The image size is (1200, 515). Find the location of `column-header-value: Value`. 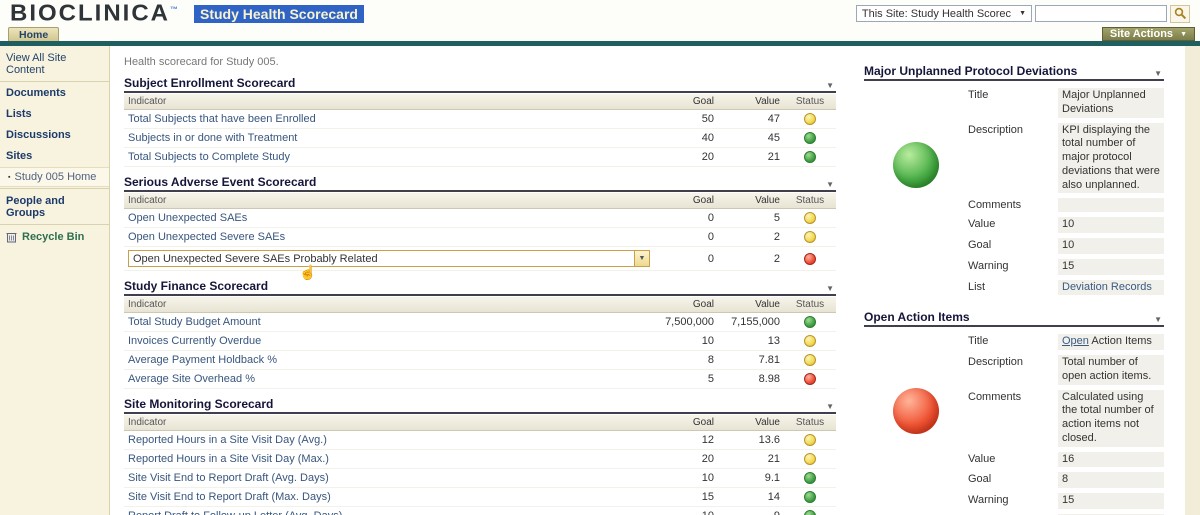

column-header-value: Value is located at coordinates (767, 101).